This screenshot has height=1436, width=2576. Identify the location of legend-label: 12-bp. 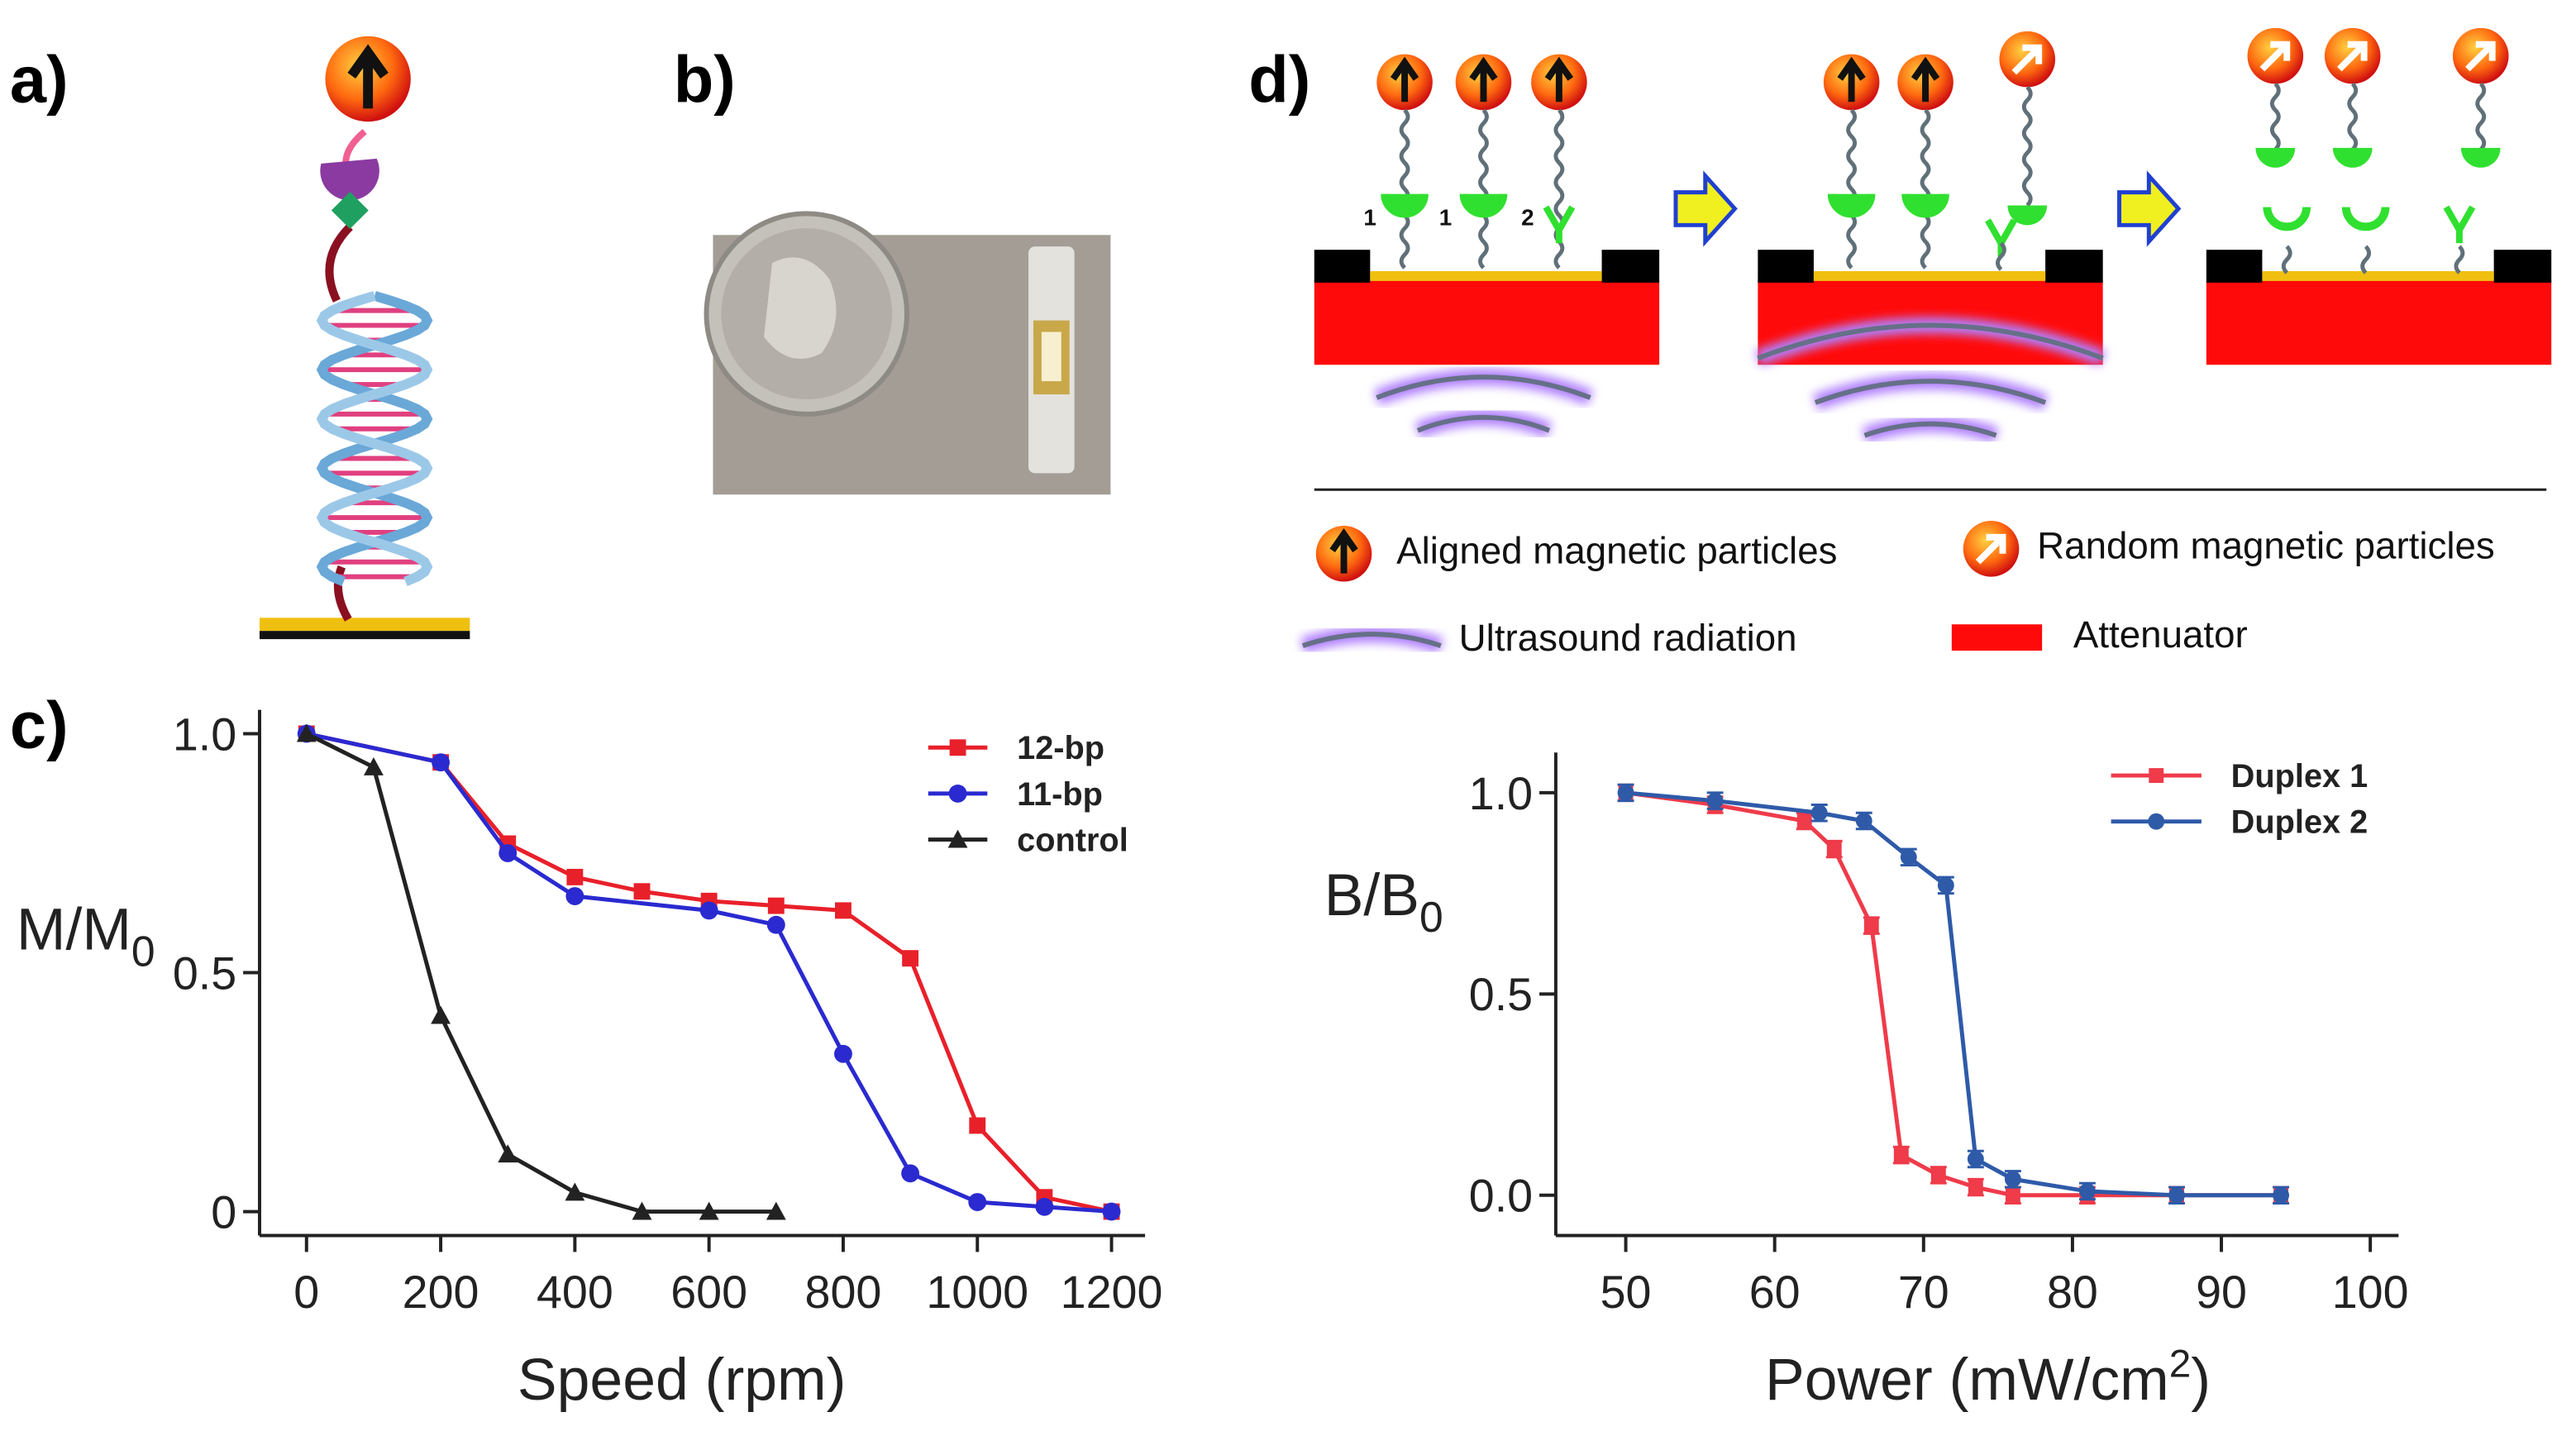
(1060, 748).